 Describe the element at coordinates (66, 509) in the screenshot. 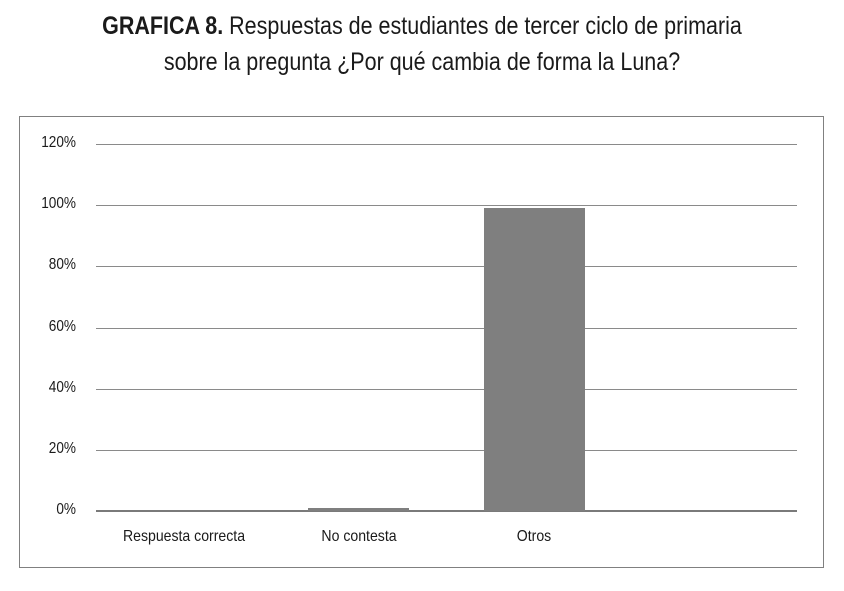

I see `y-tick-label: 0%` at that location.